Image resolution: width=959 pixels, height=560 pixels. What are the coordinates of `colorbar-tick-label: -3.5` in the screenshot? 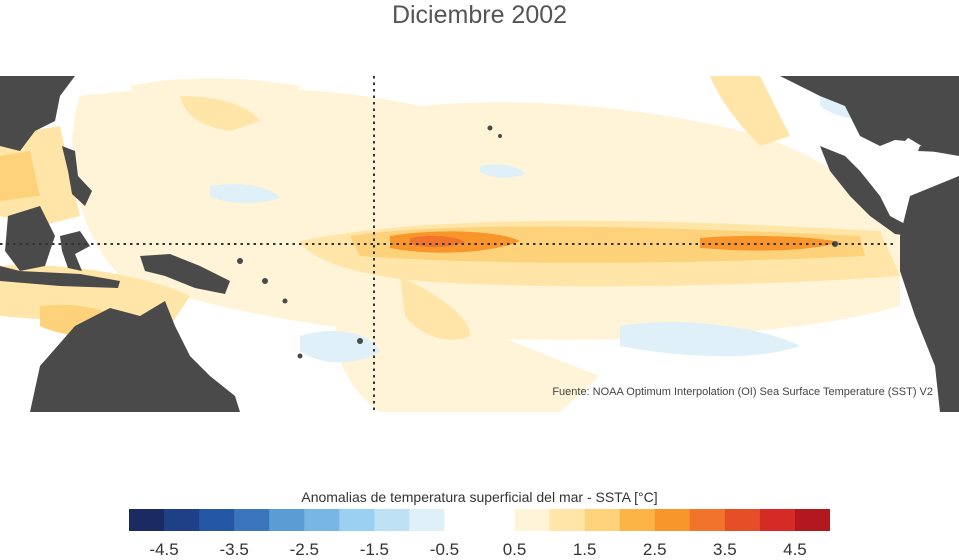 It's located at (234, 549).